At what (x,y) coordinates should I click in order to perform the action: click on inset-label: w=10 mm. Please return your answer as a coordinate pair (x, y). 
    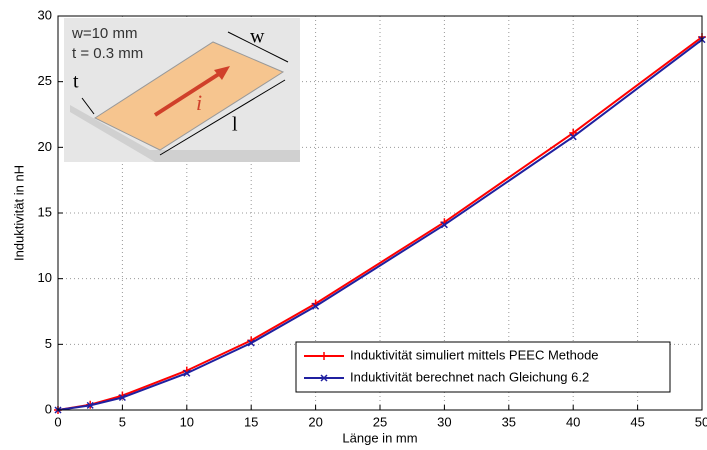
    Looking at the image, I should click on (104, 33).